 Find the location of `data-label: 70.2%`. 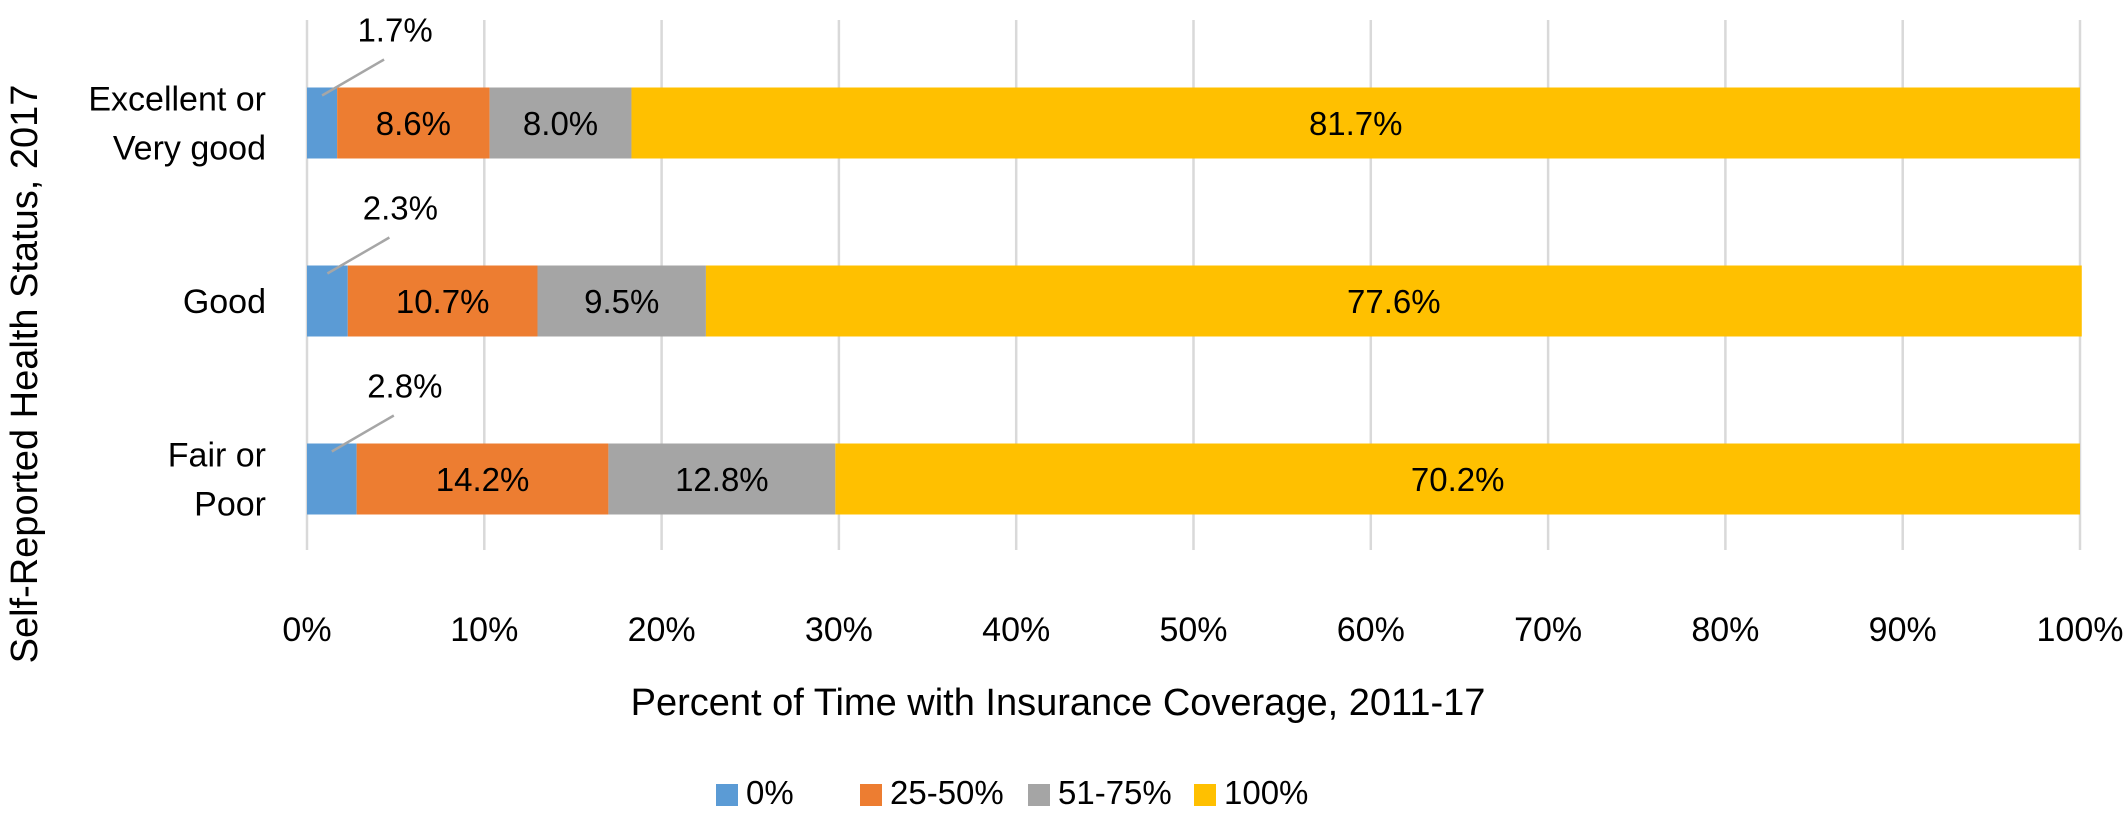

data-label: 70.2% is located at coordinates (1458, 479).